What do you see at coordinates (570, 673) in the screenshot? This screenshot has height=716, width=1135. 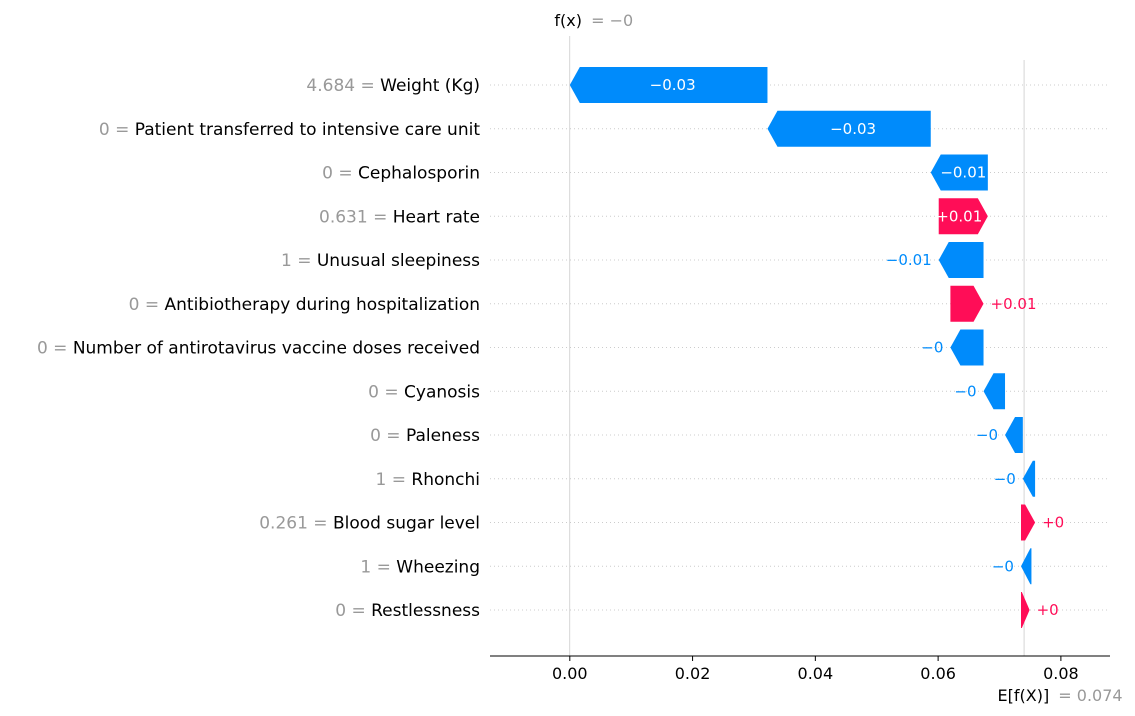 I see `x-tick-label: 0.00` at bounding box center [570, 673].